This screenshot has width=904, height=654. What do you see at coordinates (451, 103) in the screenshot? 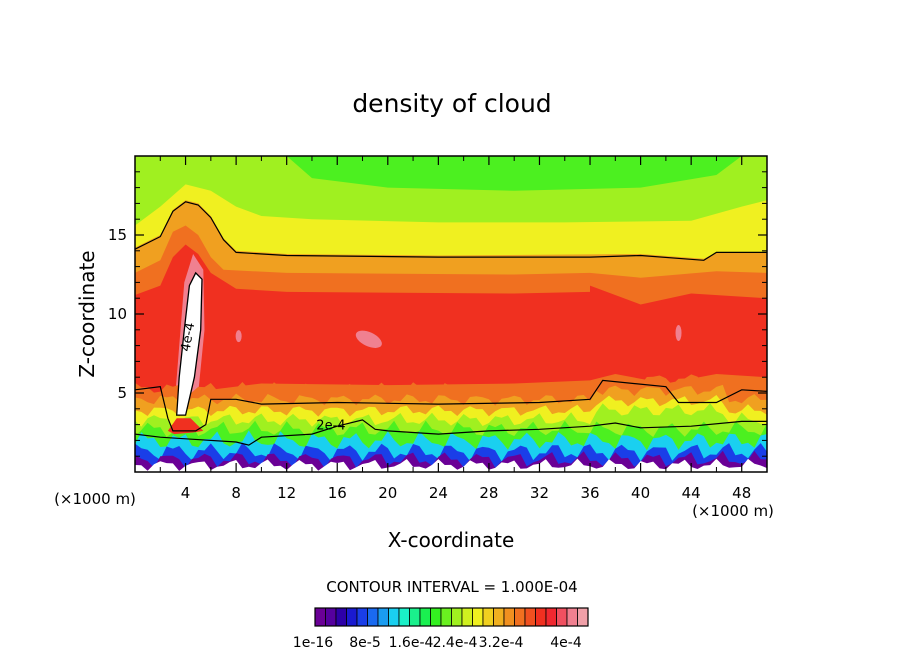
I see `chart-title: density of cloud` at bounding box center [451, 103].